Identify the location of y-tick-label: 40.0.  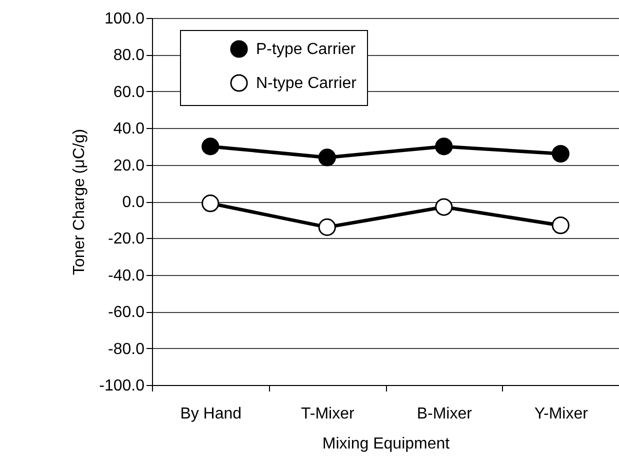
(129, 129).